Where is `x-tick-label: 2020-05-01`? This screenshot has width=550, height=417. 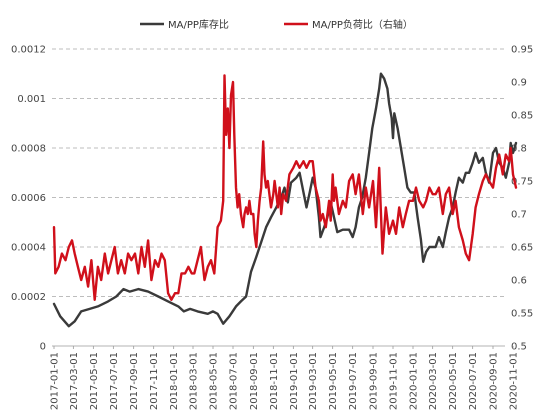 x-tick-label: 2020-05-01 is located at coordinates (453, 381).